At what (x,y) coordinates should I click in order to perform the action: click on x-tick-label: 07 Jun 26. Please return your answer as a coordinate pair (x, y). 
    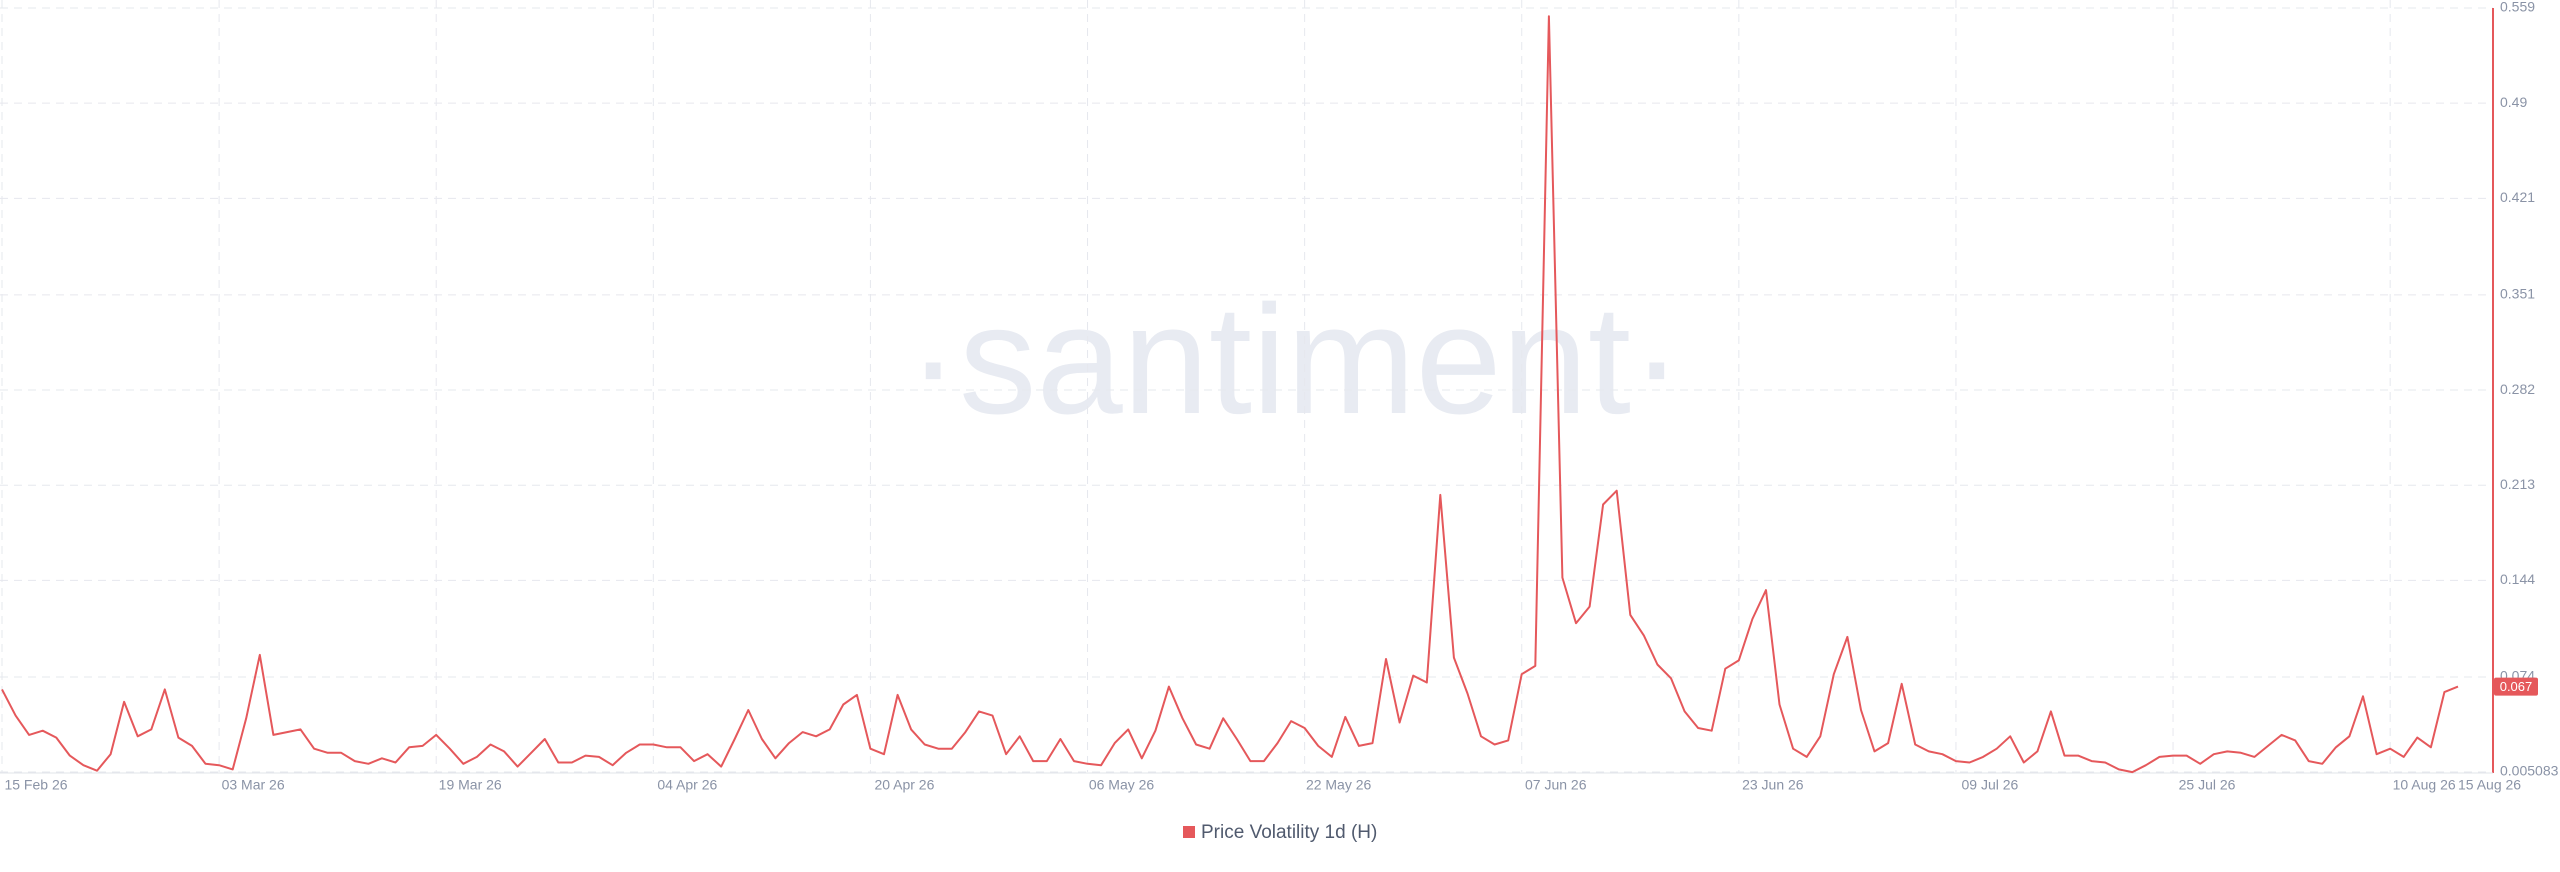
    Looking at the image, I should click on (1556, 785).